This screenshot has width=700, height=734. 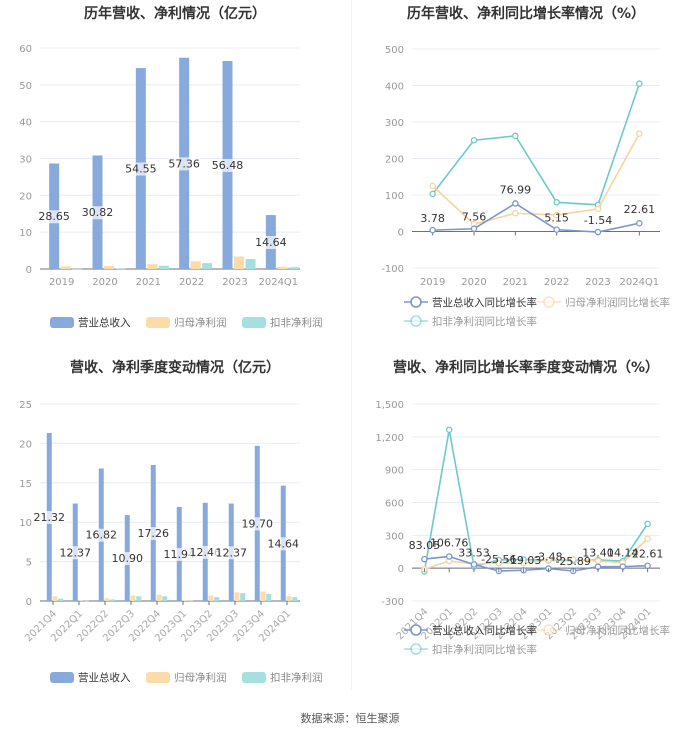 What do you see at coordinates (175, 368) in the screenshot?
I see `chart-title: 营收、净利季度变动情况（亿元）` at bounding box center [175, 368].